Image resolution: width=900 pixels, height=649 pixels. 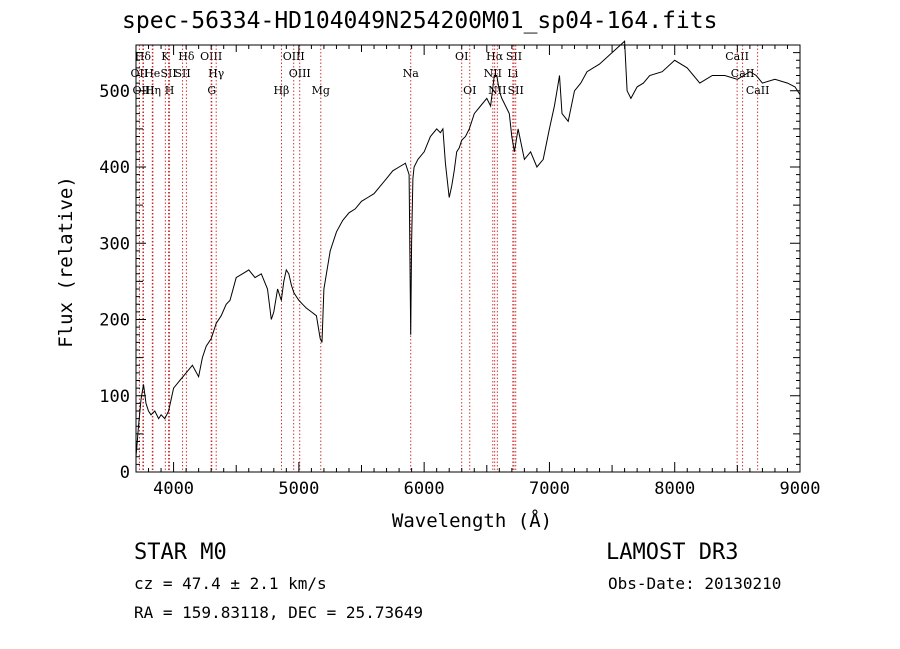 I want to click on x-tick-label-7000: 7000, so click(x=549, y=489).